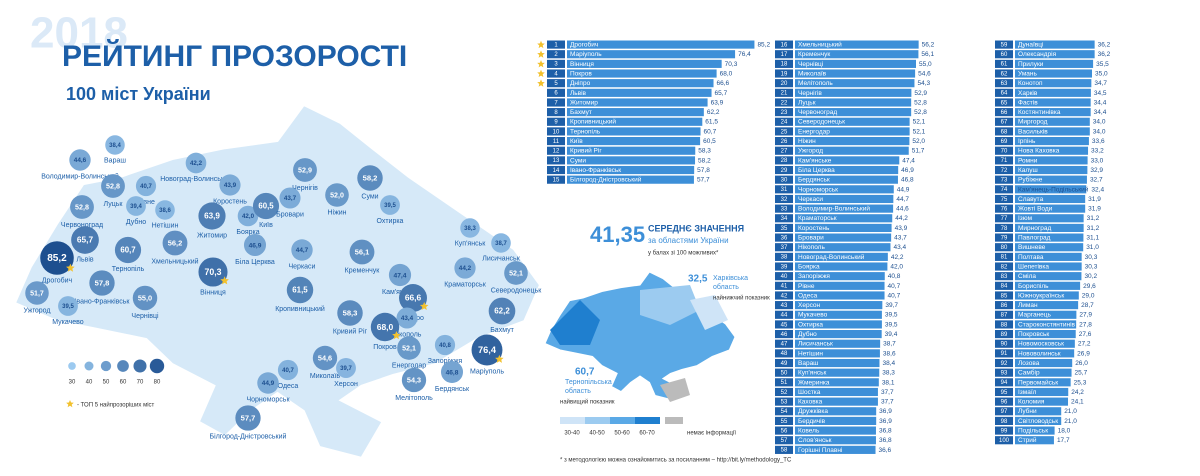  Describe the element at coordinates (89, 383) in the screenshot. I see `legend-bubble-label: 40` at that location.